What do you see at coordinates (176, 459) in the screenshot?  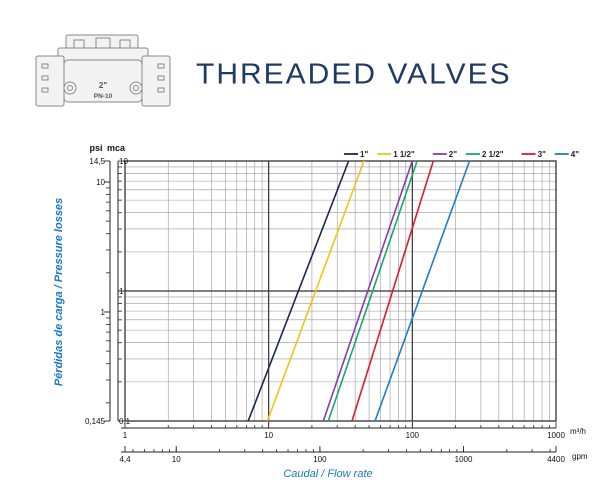 I see `x-tick-label-gpm: 10` at bounding box center [176, 459].